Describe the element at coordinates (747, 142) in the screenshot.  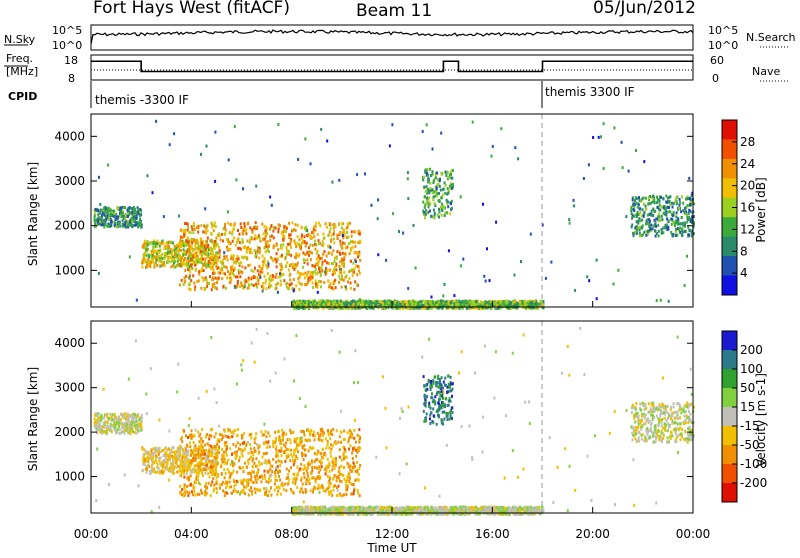
I see `colorbar-tick-label: 28` at that location.